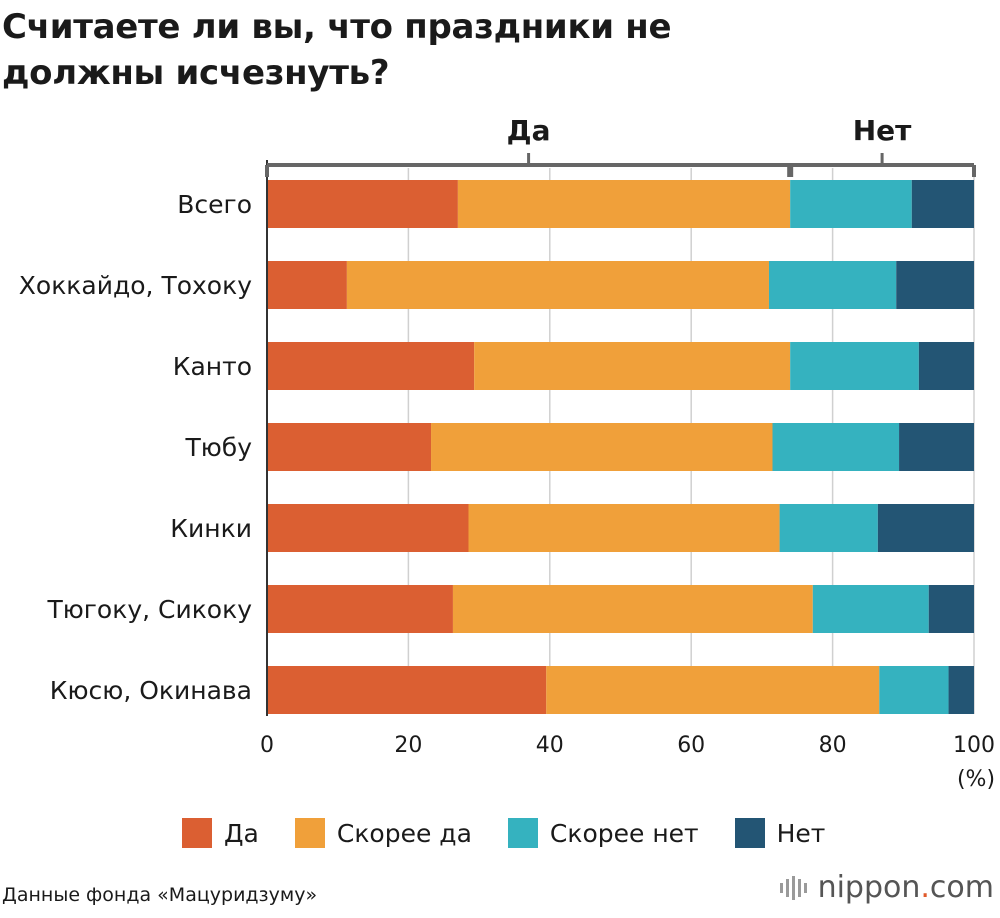  What do you see at coordinates (408, 745) in the screenshot?
I see `x-tick-label-20: 20` at bounding box center [408, 745].